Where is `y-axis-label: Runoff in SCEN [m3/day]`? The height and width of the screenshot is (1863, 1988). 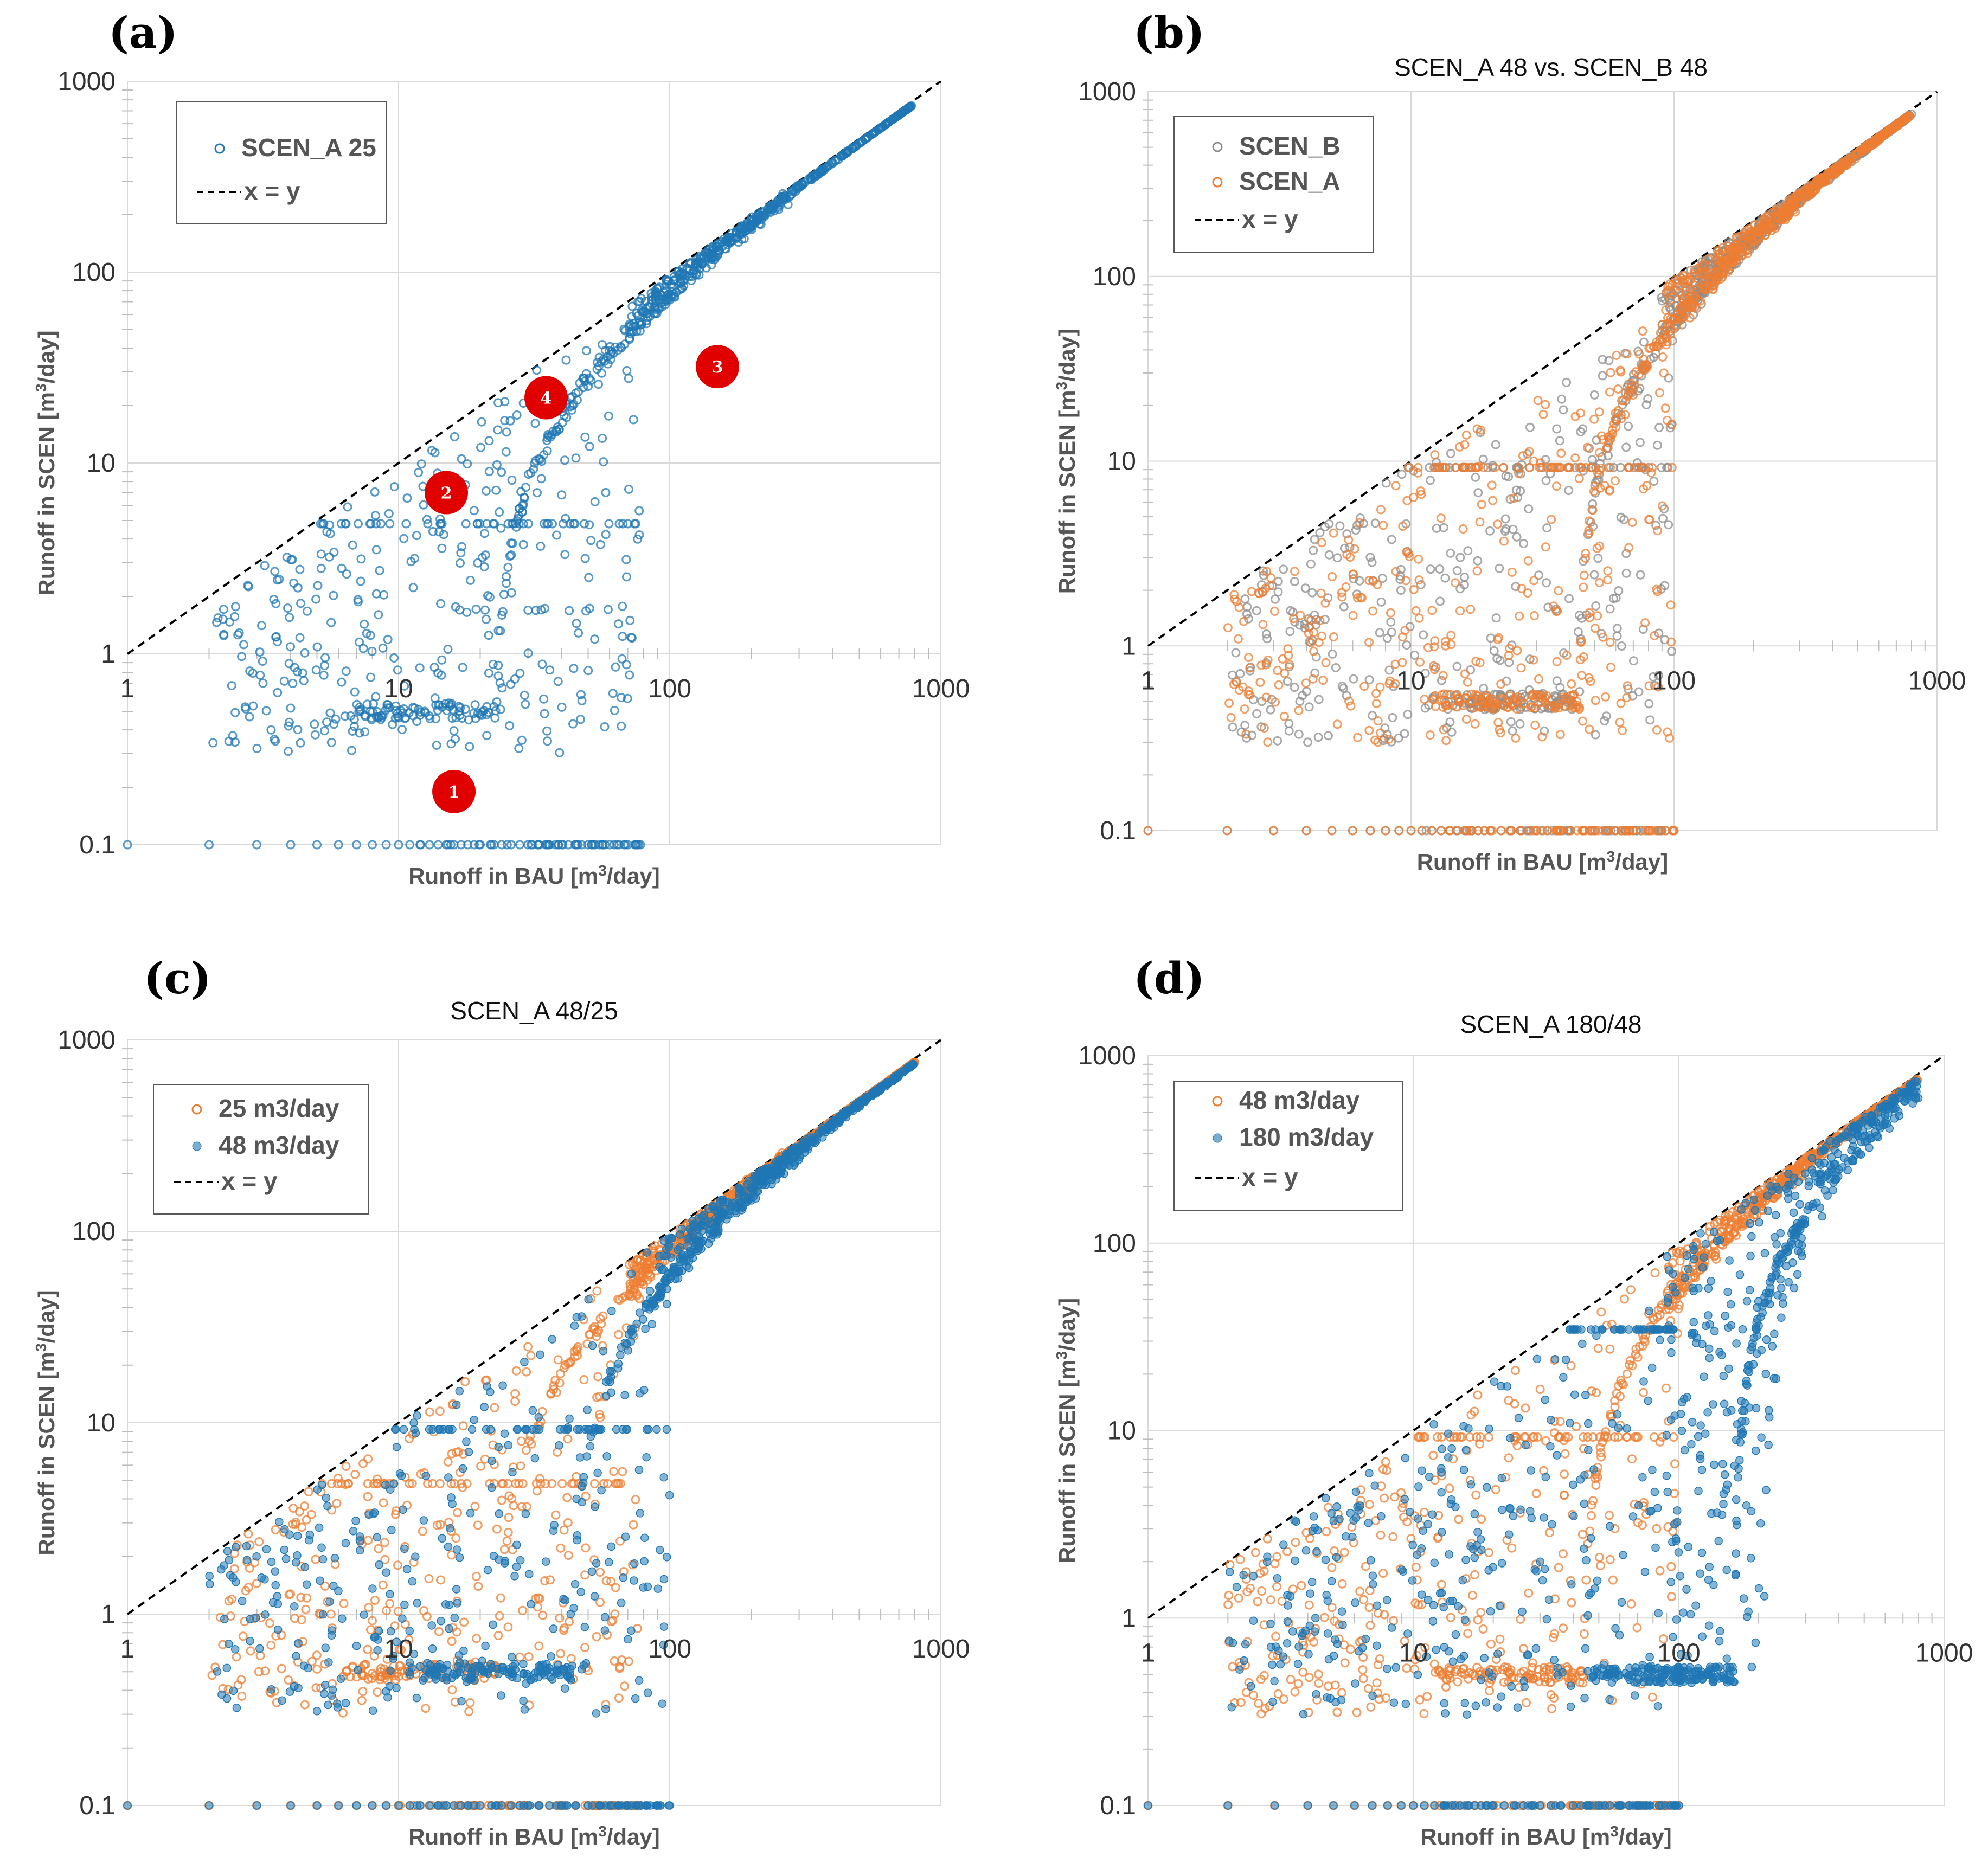 y-axis-label: Runoff in SCEN [m3/day] is located at coordinates (46, 462).